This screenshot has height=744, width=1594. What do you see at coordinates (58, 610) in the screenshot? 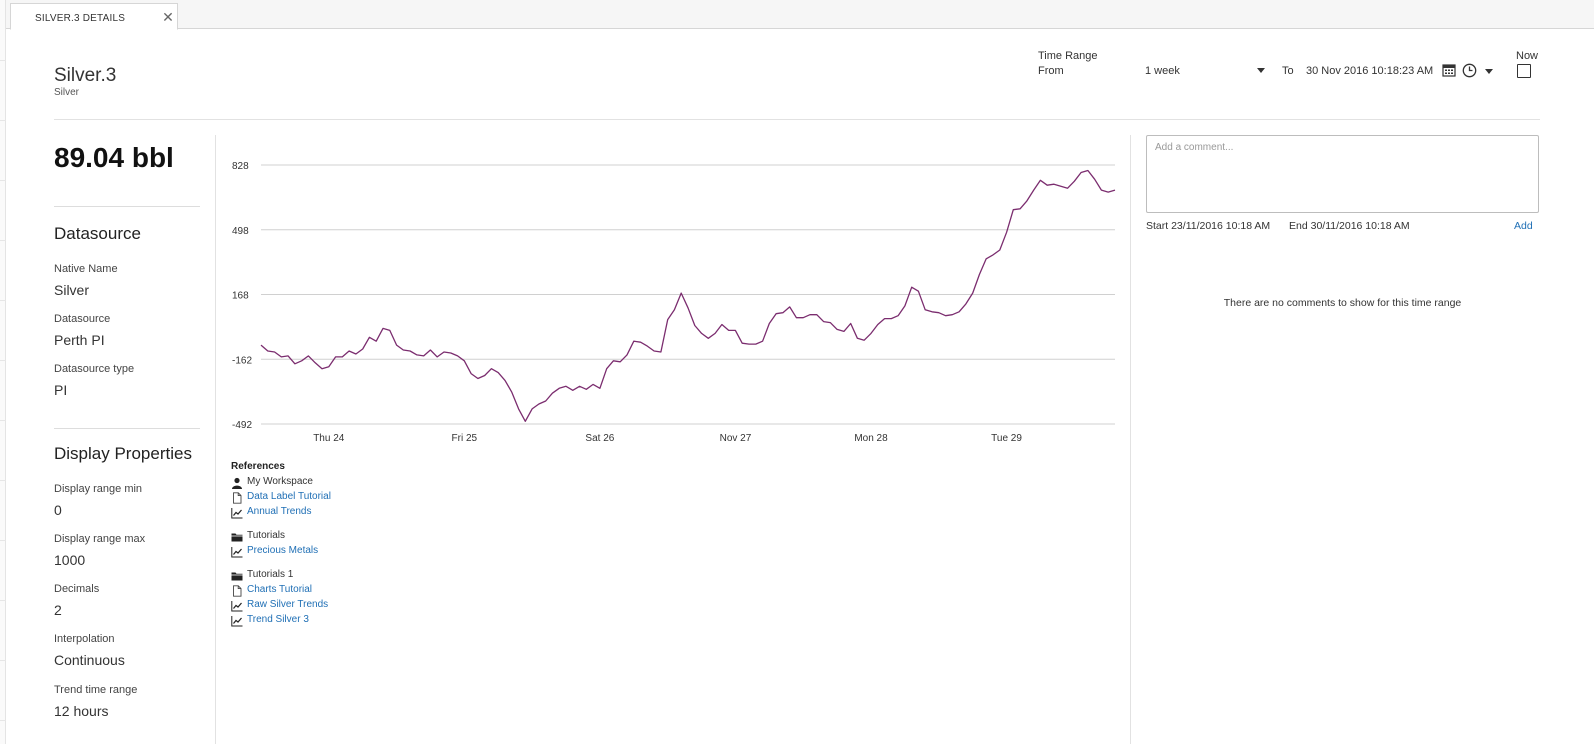
I see `decimals-value: 2` at bounding box center [58, 610].